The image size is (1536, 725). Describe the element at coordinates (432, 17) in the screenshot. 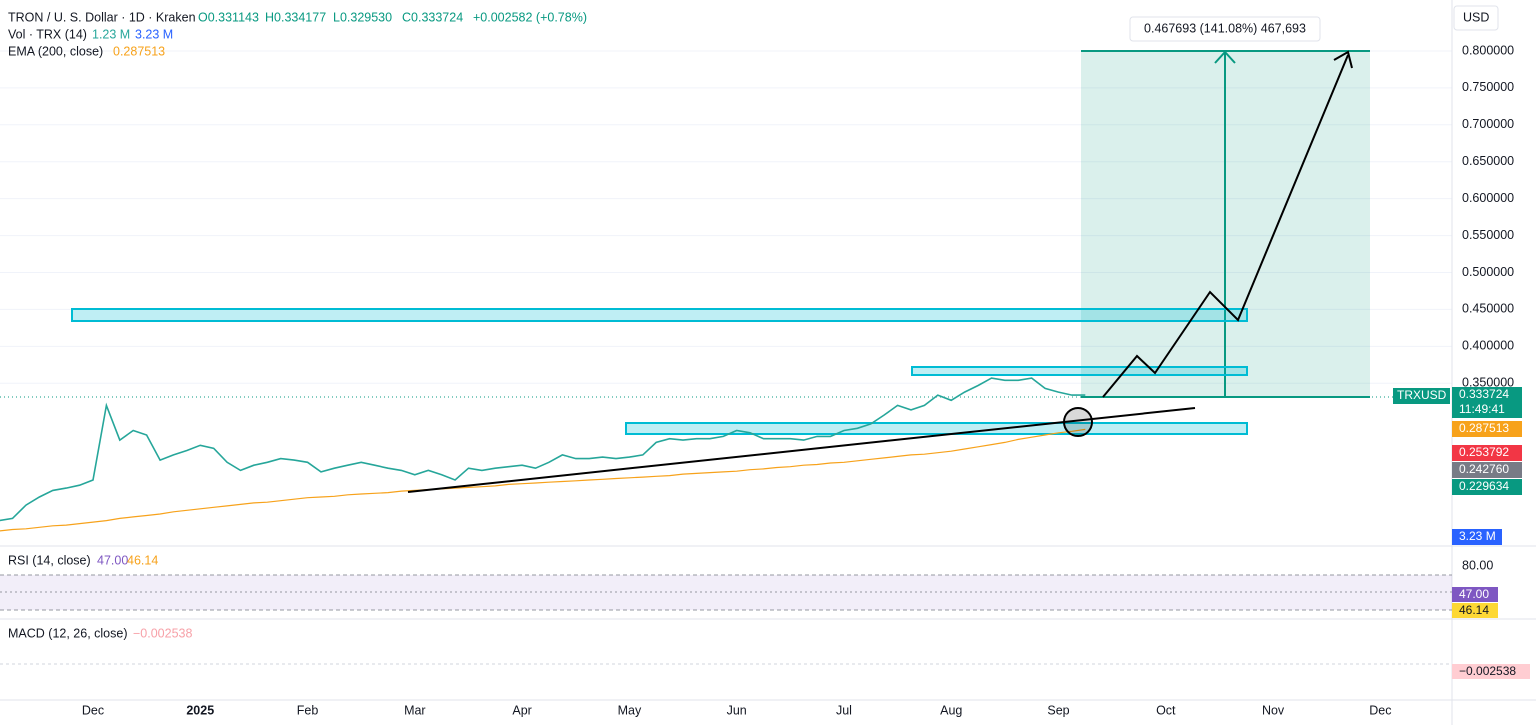

I see `close: C0.333724` at that location.